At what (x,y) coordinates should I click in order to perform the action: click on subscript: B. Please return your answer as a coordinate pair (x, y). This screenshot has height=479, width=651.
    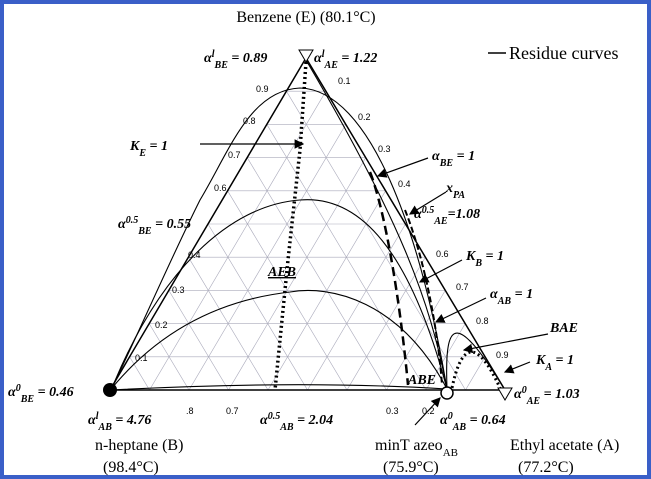
    Looking at the image, I should click on (478, 263).